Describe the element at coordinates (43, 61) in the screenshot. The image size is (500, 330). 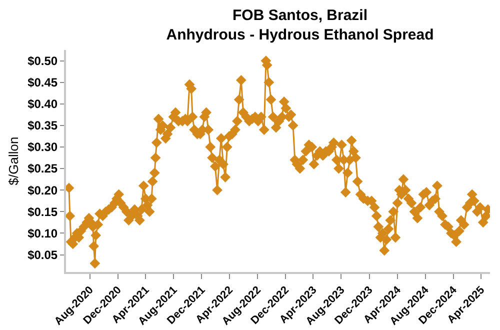
I see `y-tick-label: $0.50` at that location.